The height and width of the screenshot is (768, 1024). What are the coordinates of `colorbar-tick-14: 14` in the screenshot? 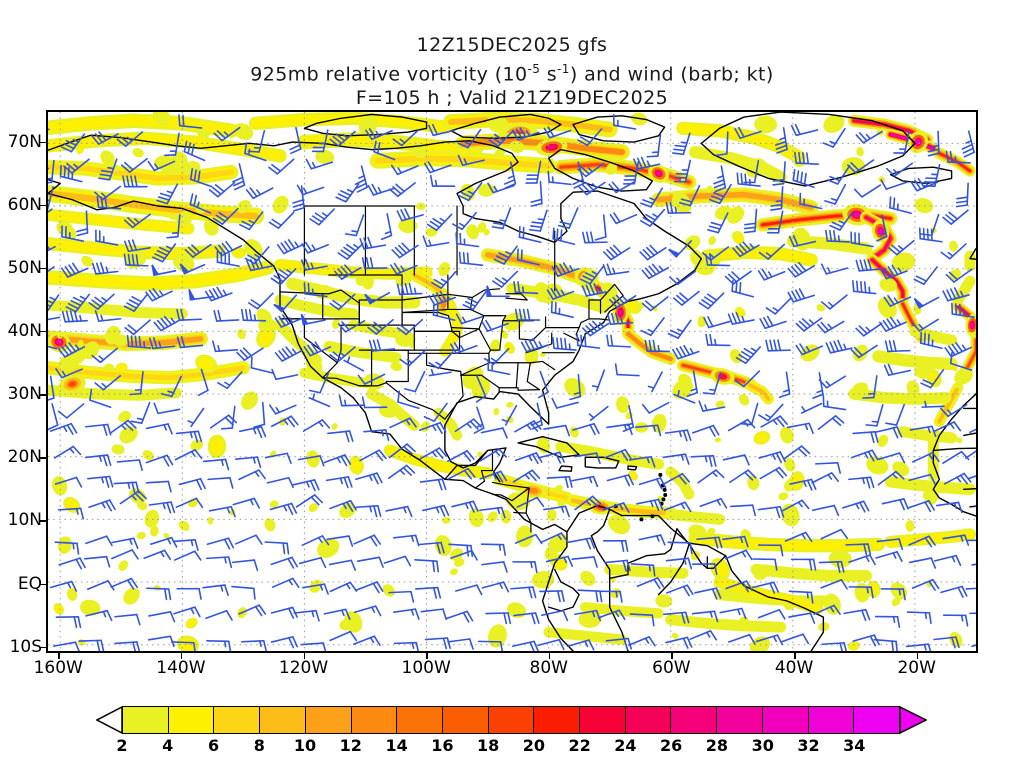 It's located at (396, 745).